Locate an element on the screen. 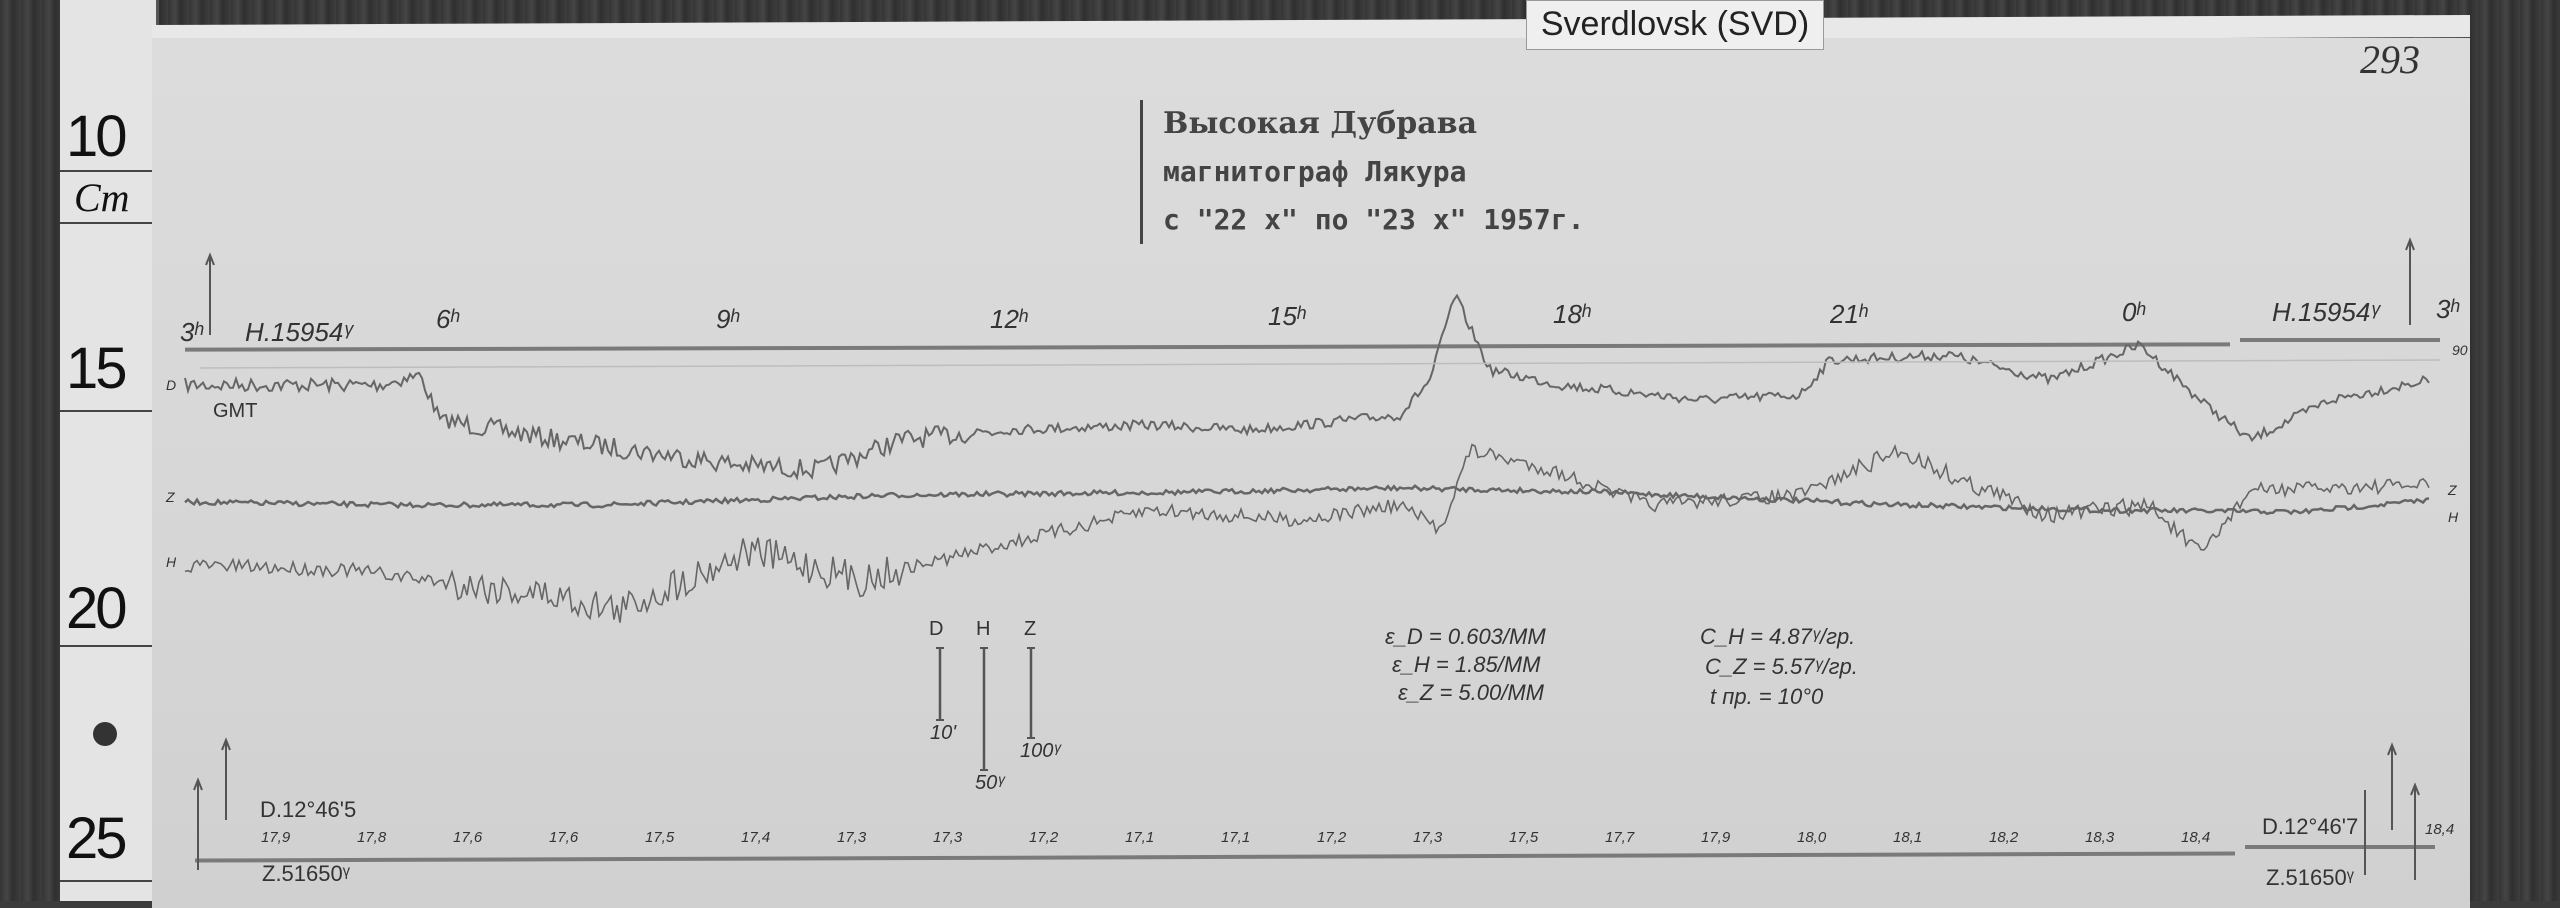  temperature-reading: 18,2 is located at coordinates (2004, 837).